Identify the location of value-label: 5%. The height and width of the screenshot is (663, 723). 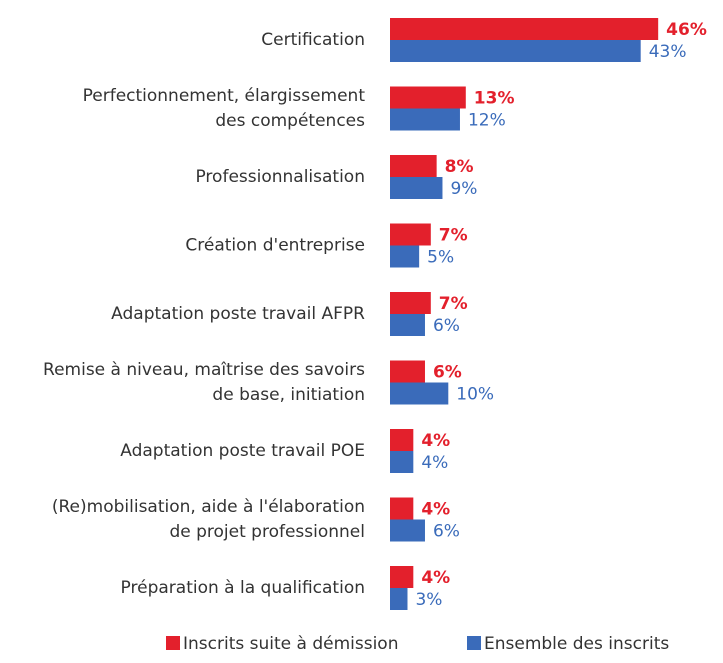
(440, 258).